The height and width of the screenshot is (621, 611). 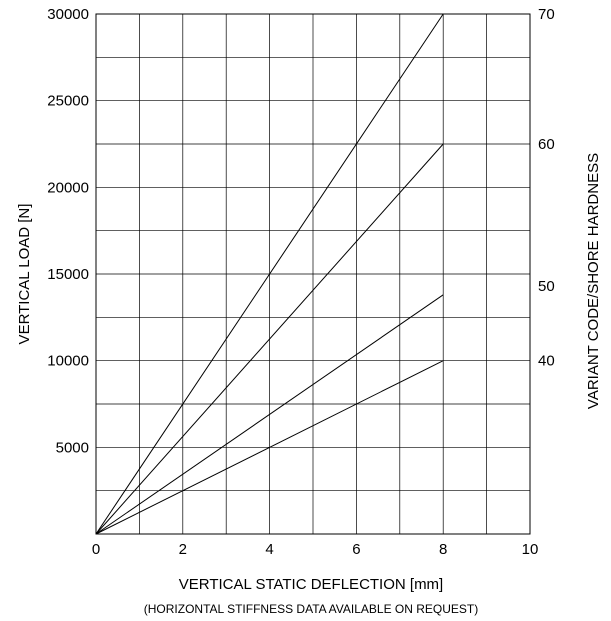 I want to click on y-tick-labels: 5000 10000 15000 20000 25000 30000, so click(x=68, y=231).